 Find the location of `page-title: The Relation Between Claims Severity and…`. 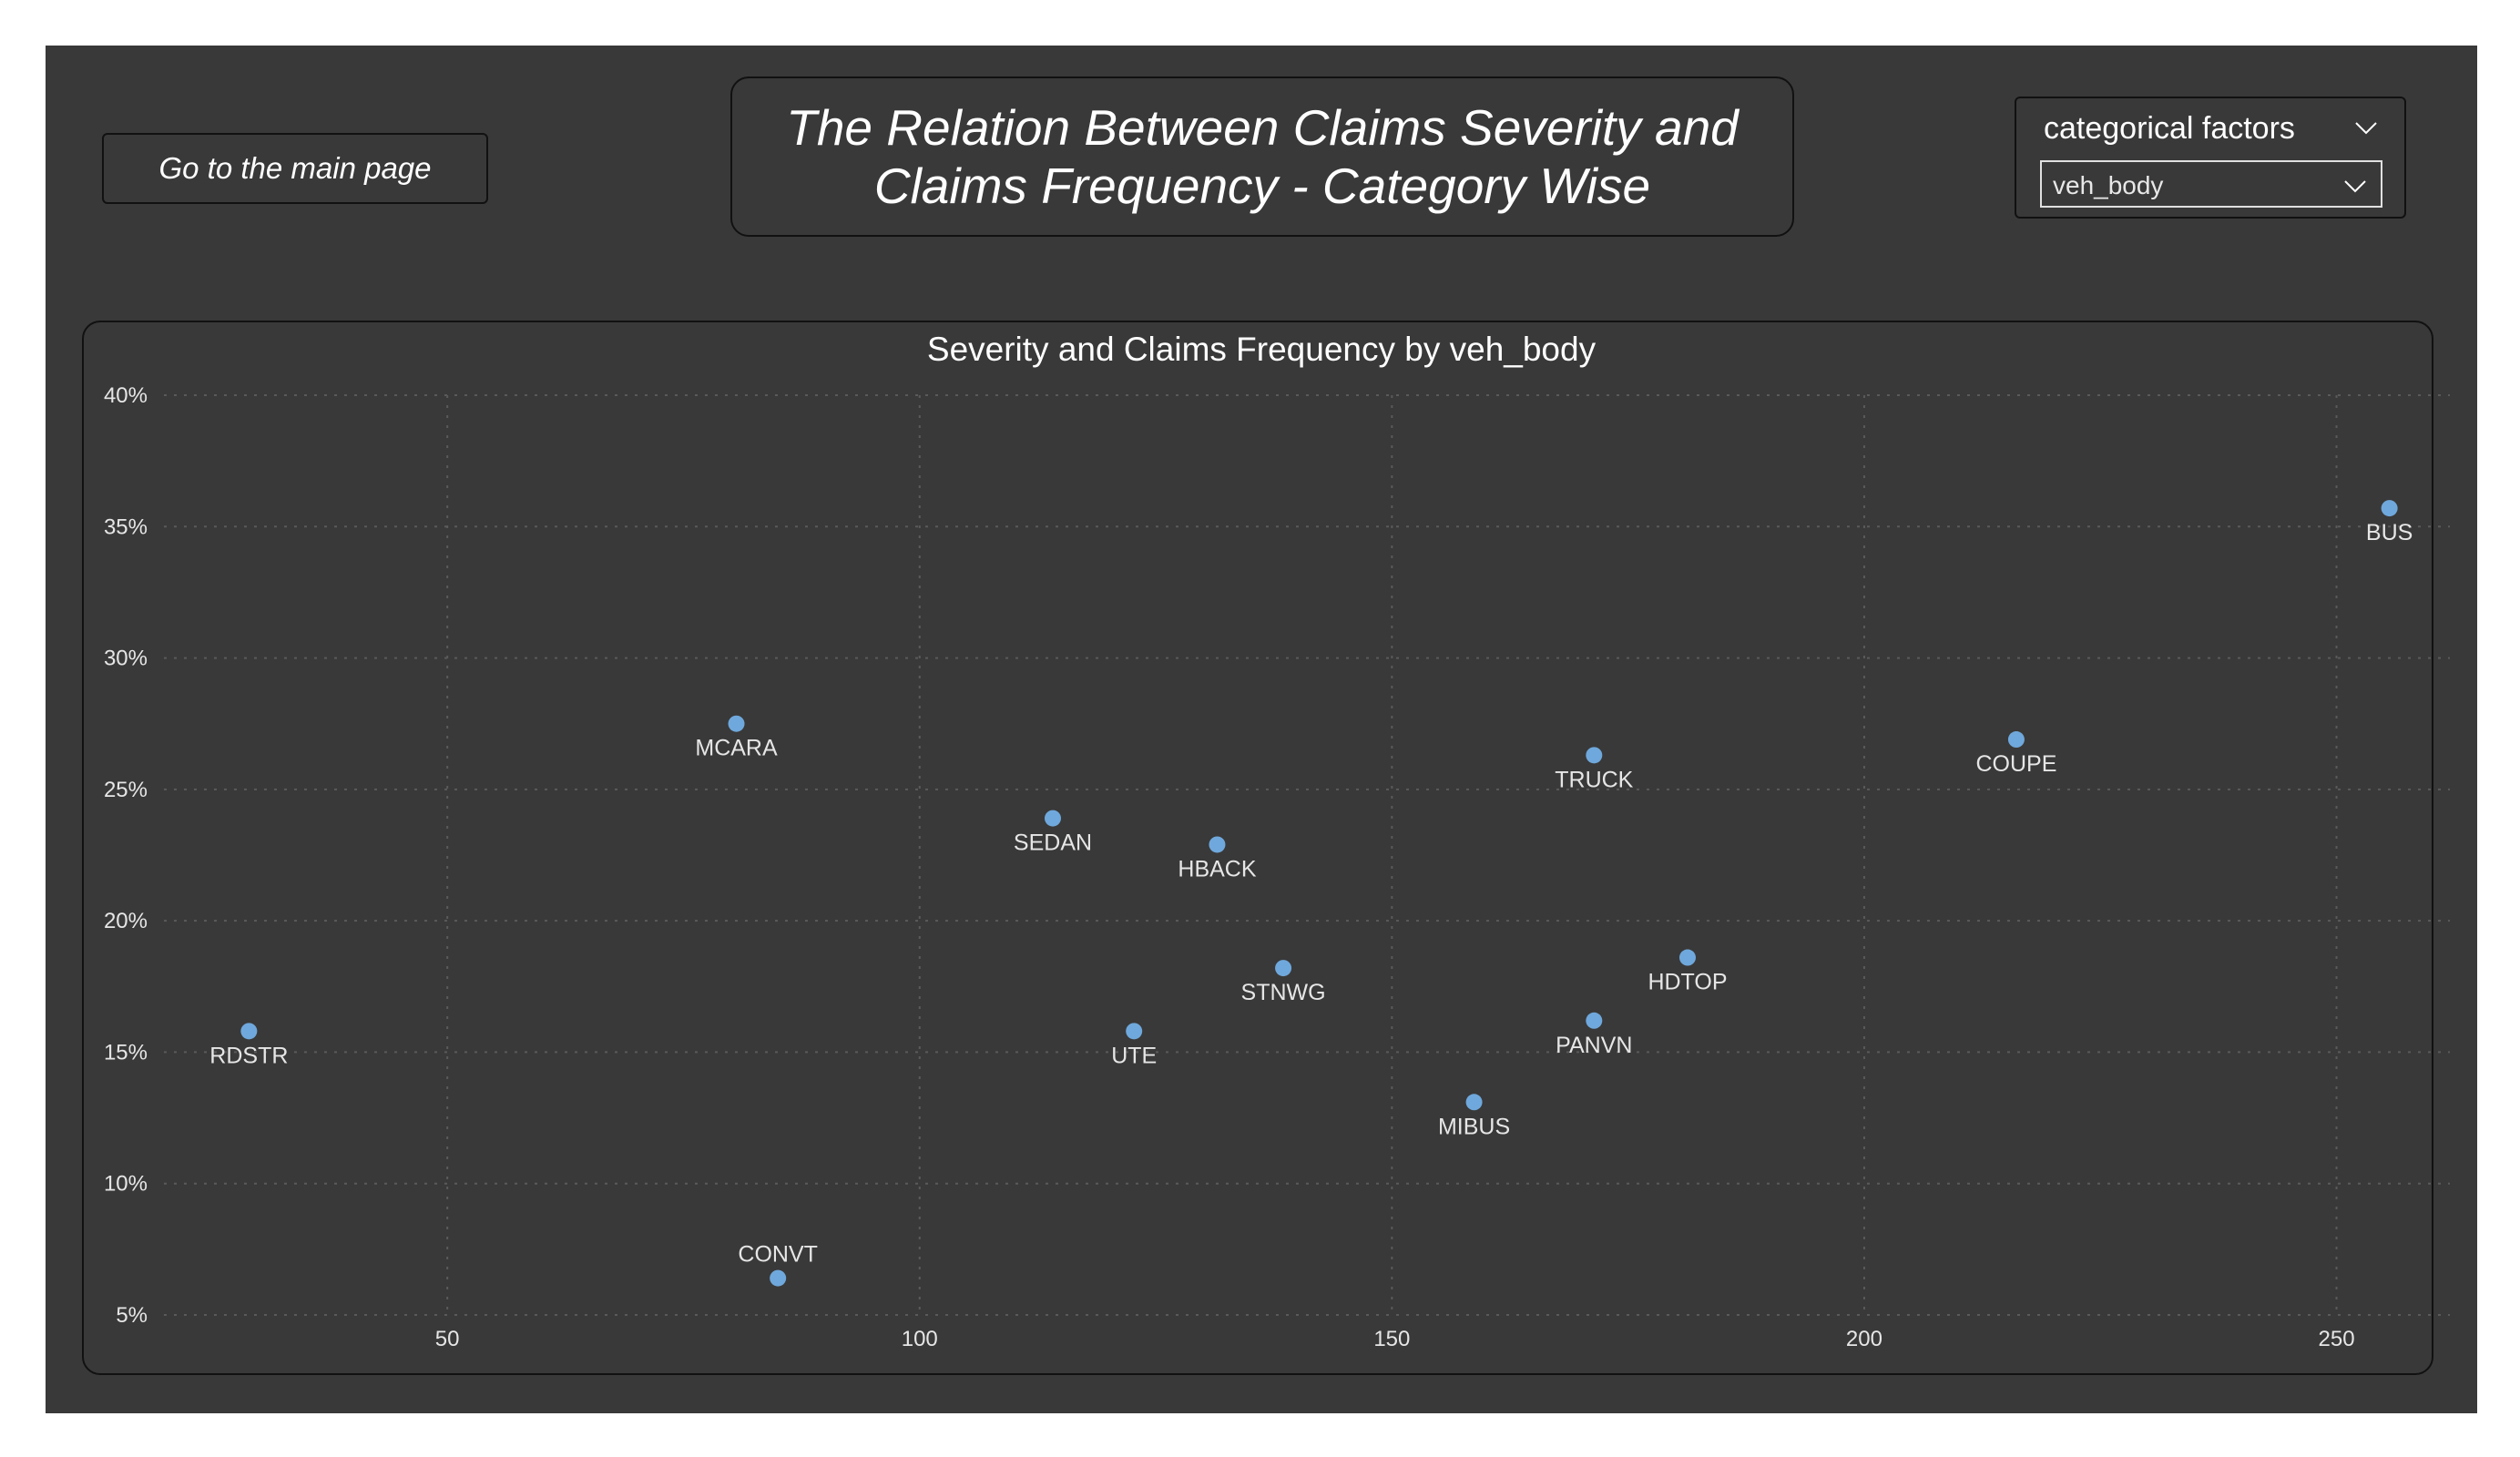

page-title: The Relation Between Claims Severity and… is located at coordinates (1262, 157).